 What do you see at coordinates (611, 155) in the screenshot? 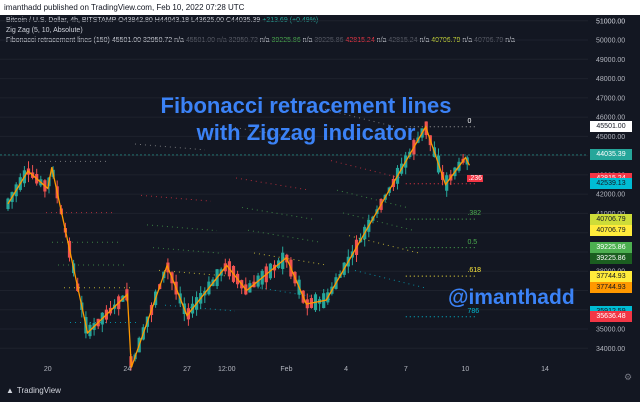
I see `price-tag: 44035.39` at bounding box center [611, 155].